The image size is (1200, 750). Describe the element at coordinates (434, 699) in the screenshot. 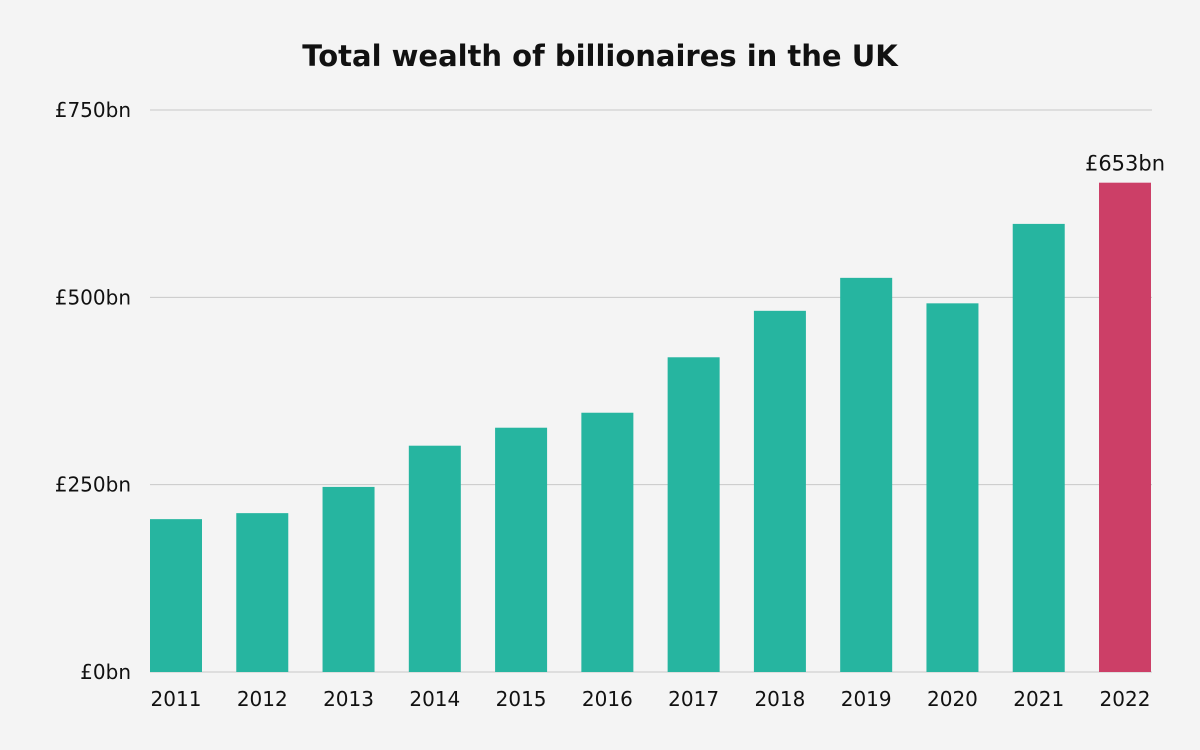

I see `x-tick-label: 2014` at that location.